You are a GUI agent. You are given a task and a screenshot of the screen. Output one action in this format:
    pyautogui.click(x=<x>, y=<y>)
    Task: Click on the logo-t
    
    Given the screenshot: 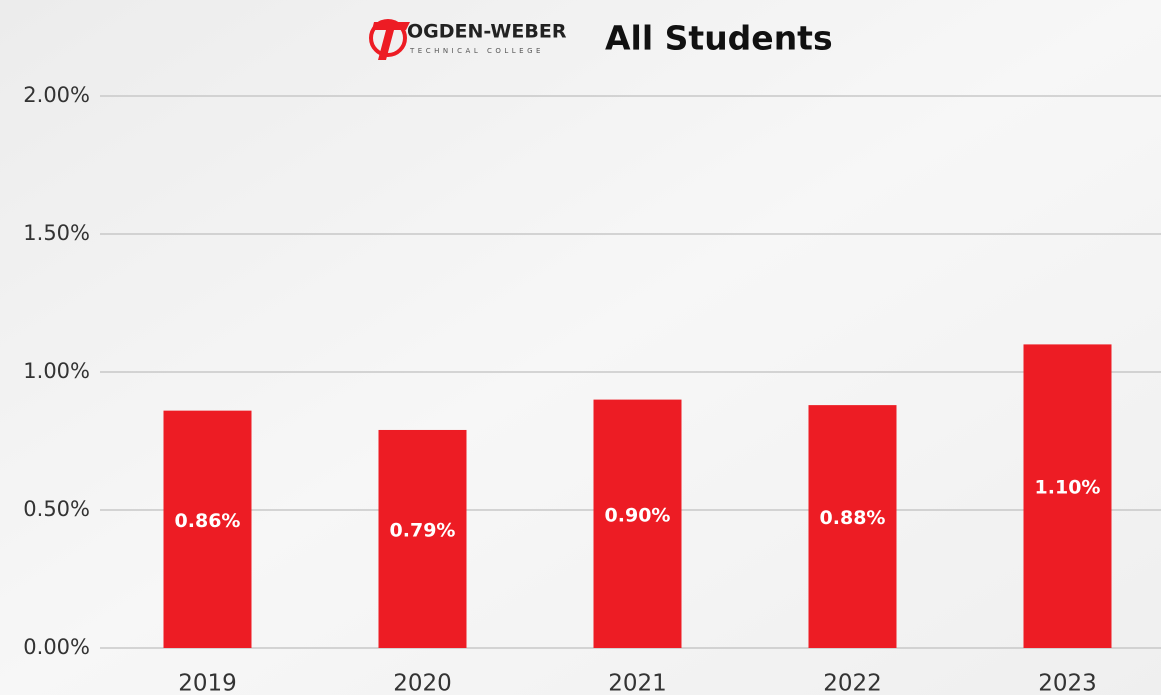 What is the action you would take?
    pyautogui.click(x=391, y=41)
    